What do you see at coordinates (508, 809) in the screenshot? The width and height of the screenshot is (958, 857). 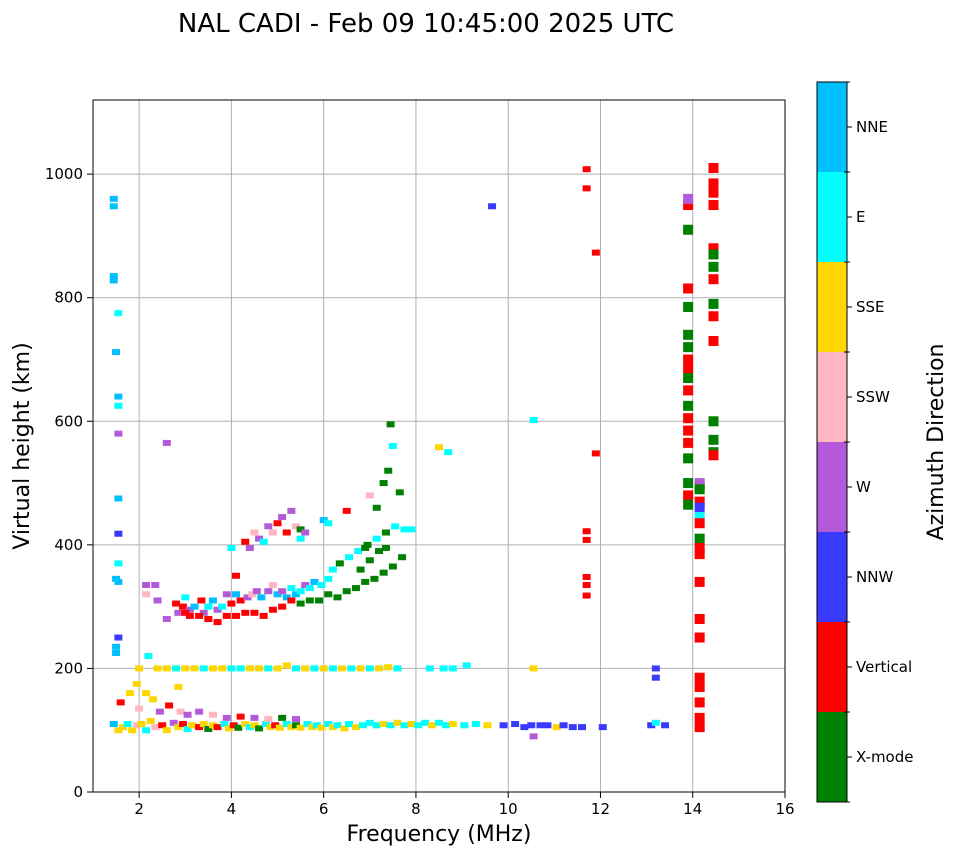 I see `x-tick-label: 10` at bounding box center [508, 809].